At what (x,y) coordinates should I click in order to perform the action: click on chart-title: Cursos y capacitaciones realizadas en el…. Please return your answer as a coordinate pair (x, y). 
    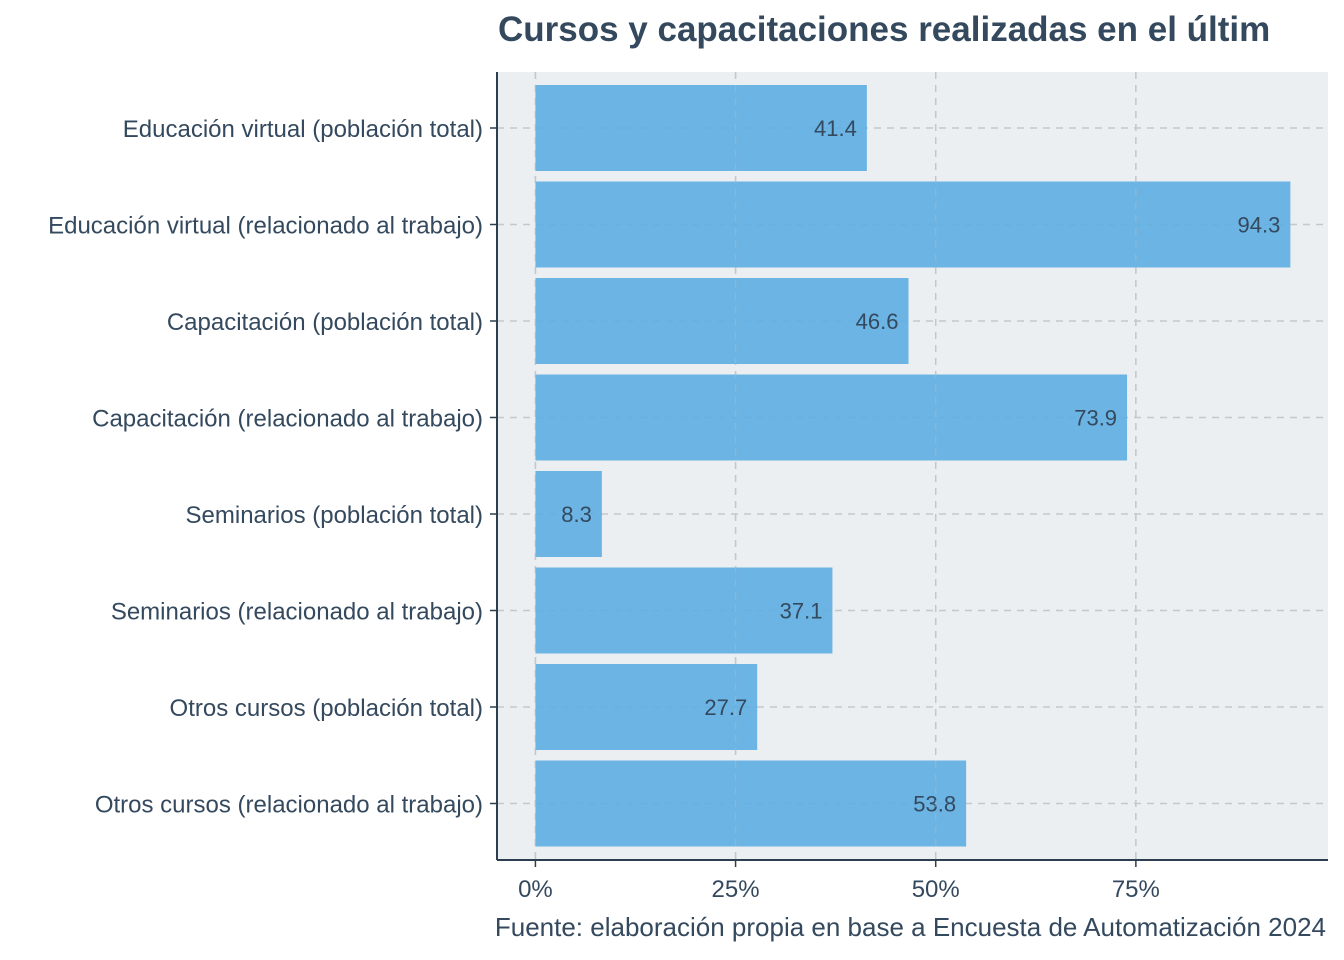
    Looking at the image, I should click on (884, 29).